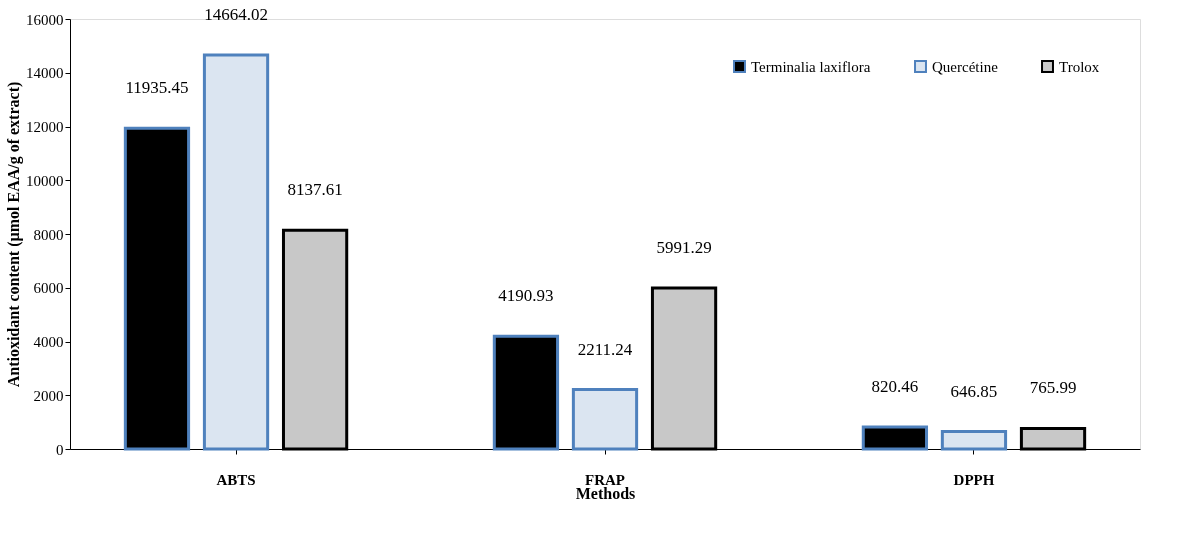  Describe the element at coordinates (974, 391) in the screenshot. I see `data-label: 646.85` at that location.